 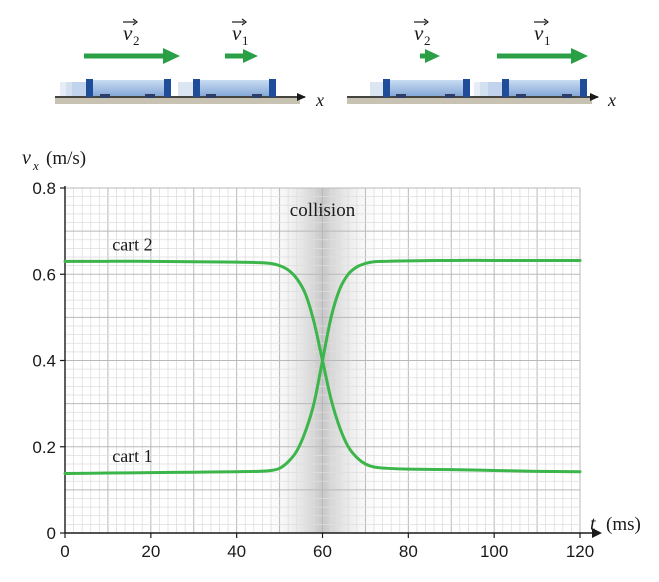 What do you see at coordinates (580, 551) in the screenshot?
I see `x-tick-label: 120` at bounding box center [580, 551].